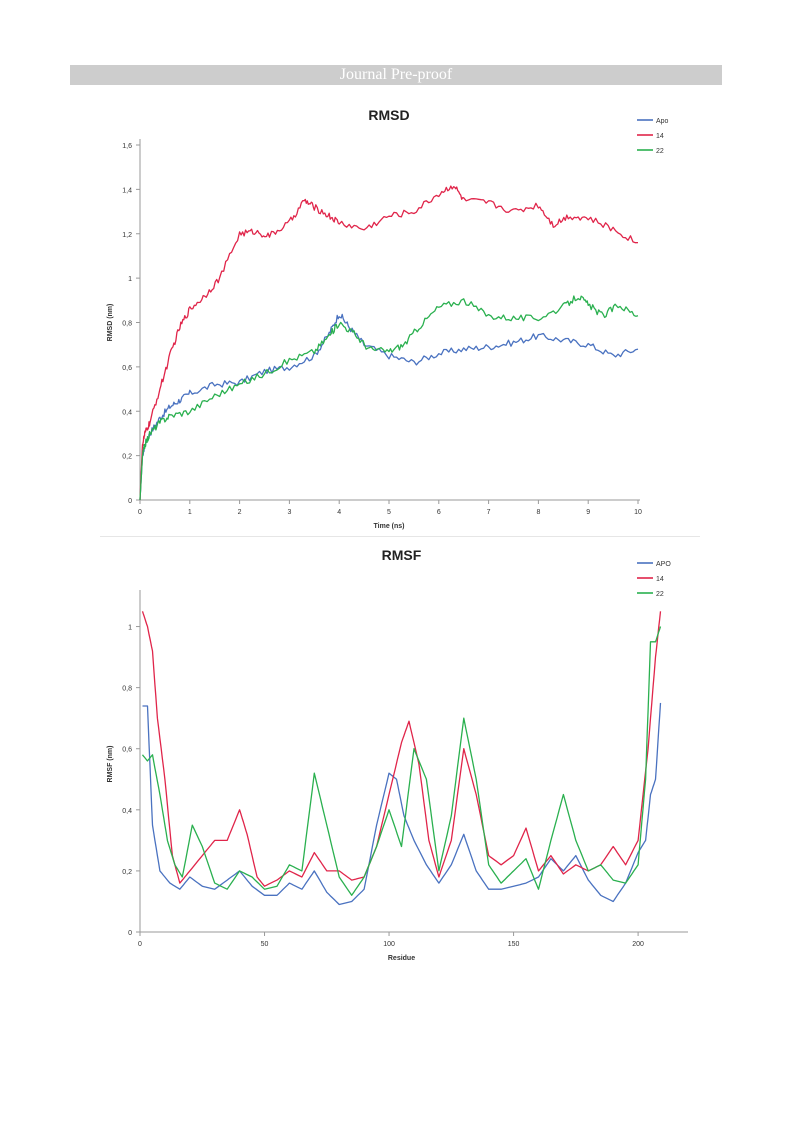  What do you see at coordinates (402, 555) in the screenshot?
I see `rmsf-title: RMSF` at bounding box center [402, 555].